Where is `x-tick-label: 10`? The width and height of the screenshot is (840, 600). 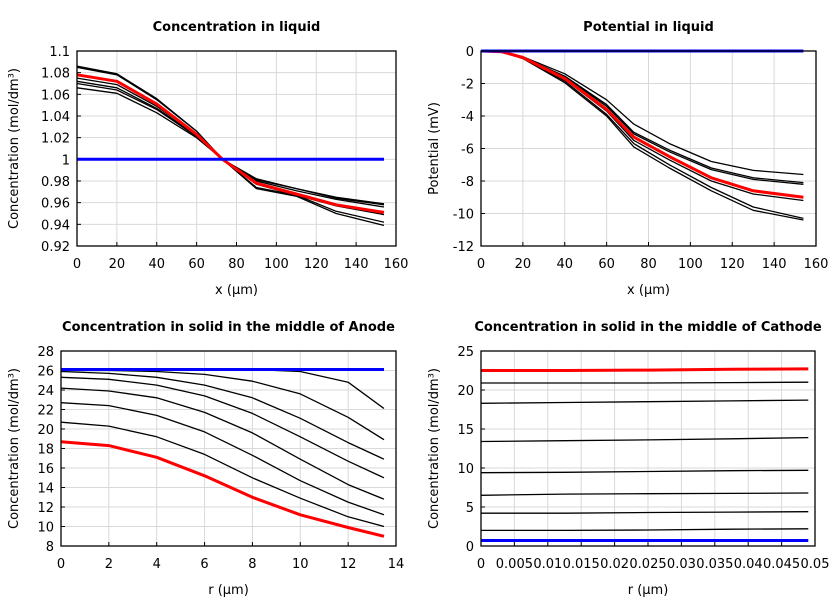
x-tick-label: 10 is located at coordinates (300, 564).